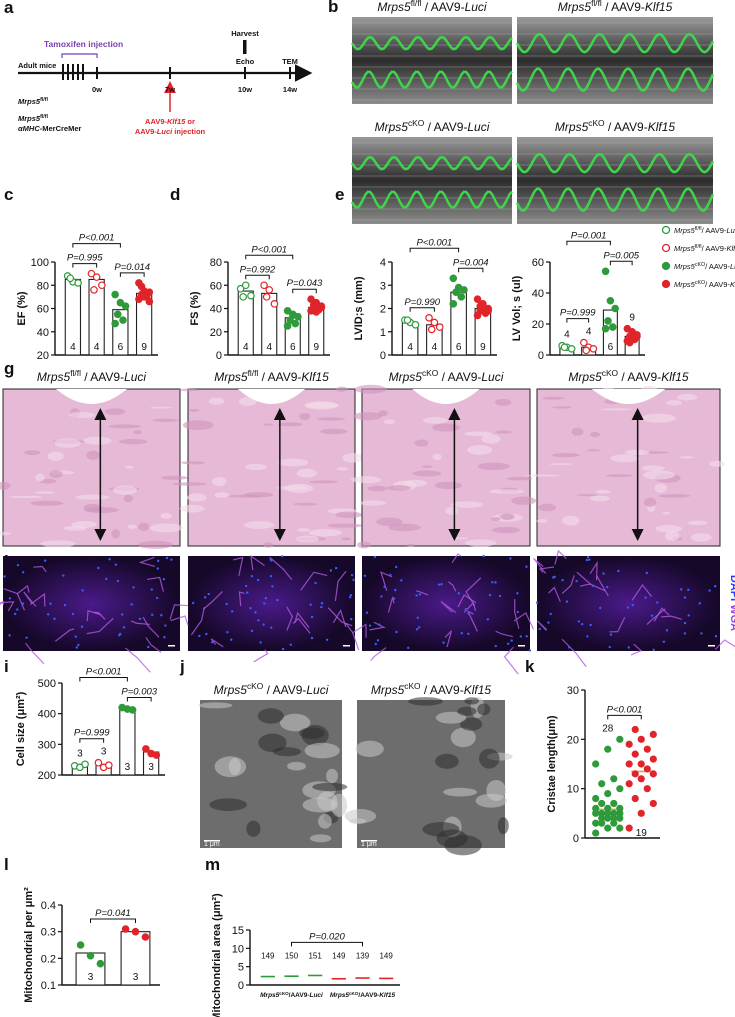 Image resolution: width=735 pixels, height=1017 pixels. What do you see at coordinates (369, 841) in the screenshot?
I see `scale-bar` at bounding box center [369, 841].